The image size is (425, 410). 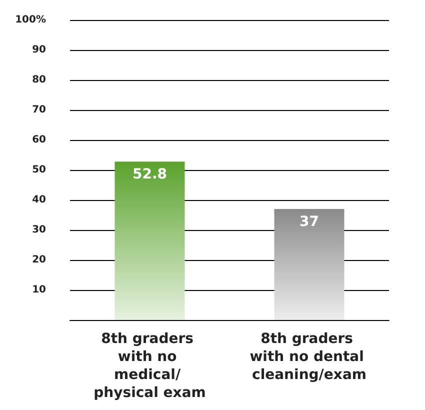 What do you see at coordinates (39, 200) in the screenshot?
I see `y-tick-label: 40` at bounding box center [39, 200].